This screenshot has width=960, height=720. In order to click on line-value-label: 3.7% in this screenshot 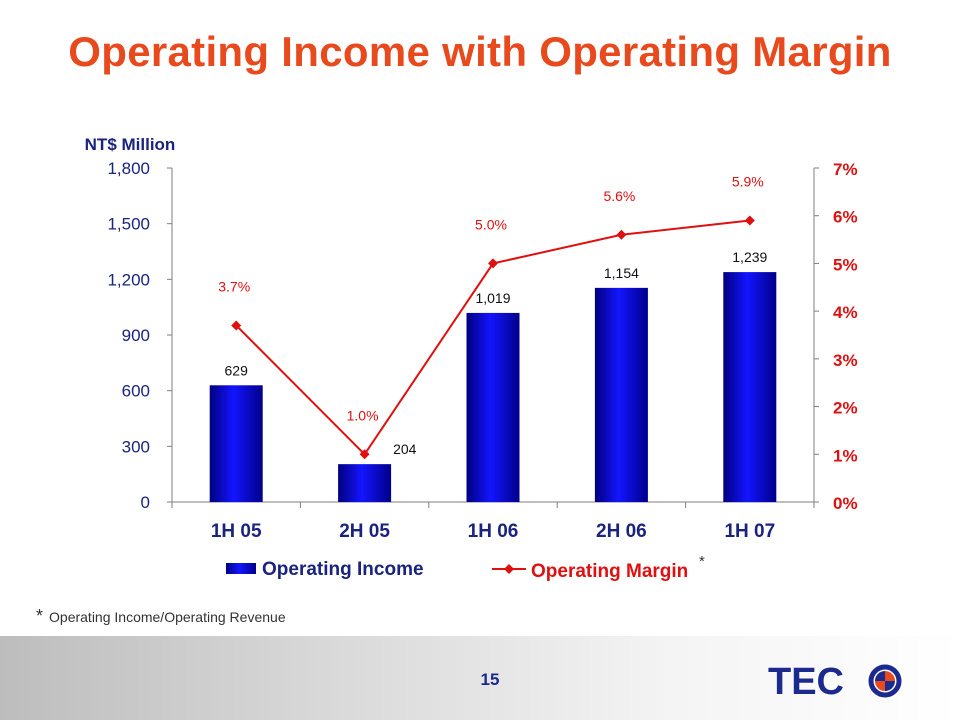, I will do `click(234, 286)`.